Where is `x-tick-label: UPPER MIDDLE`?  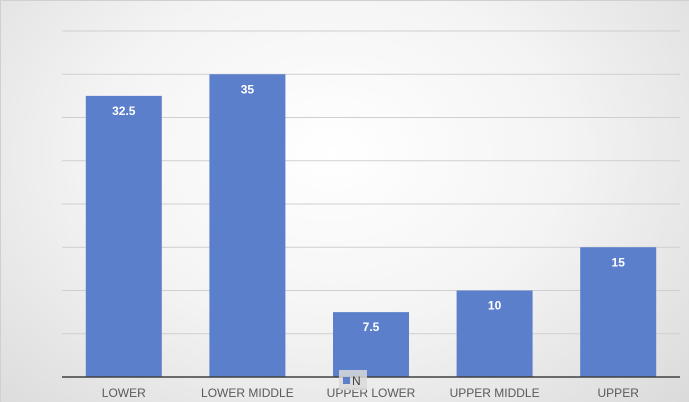 x-tick-label: UPPER MIDDLE is located at coordinates (495, 393).